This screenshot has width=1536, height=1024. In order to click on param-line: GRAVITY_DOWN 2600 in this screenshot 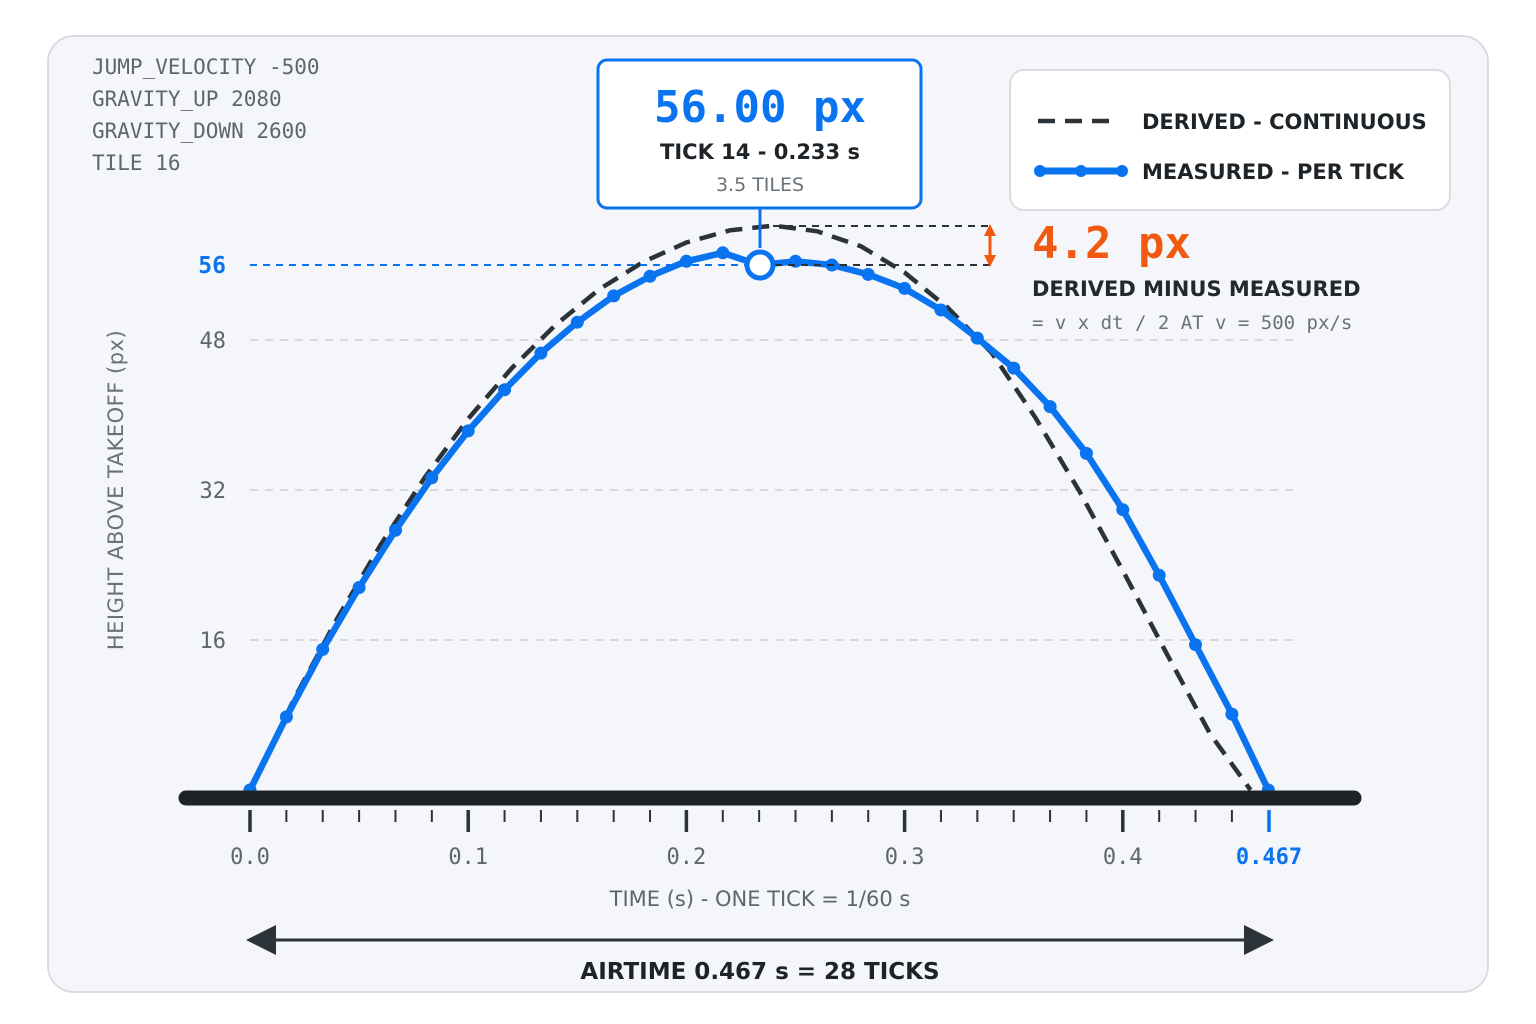, I will do `click(199, 131)`.